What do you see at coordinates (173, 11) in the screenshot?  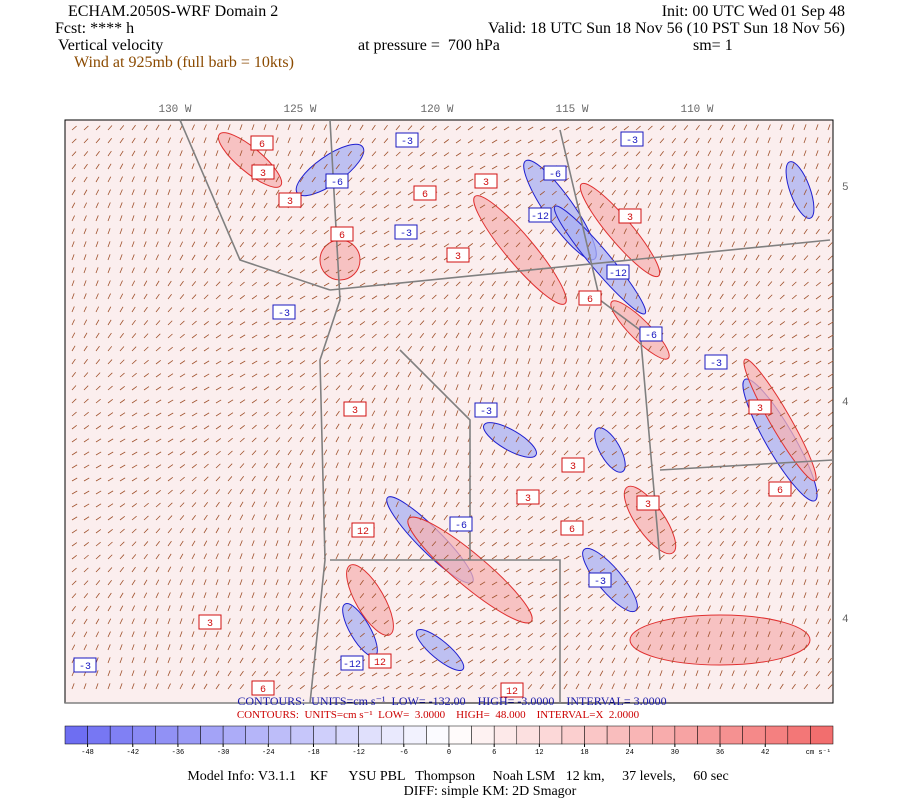 I see `title: ECHAM.2050S-WRF Domain 2` at bounding box center [173, 11].